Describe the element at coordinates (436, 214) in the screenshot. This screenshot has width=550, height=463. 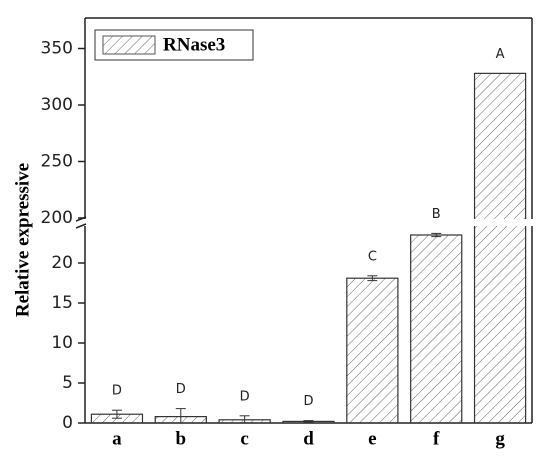
I see `annotation: B` at that location.